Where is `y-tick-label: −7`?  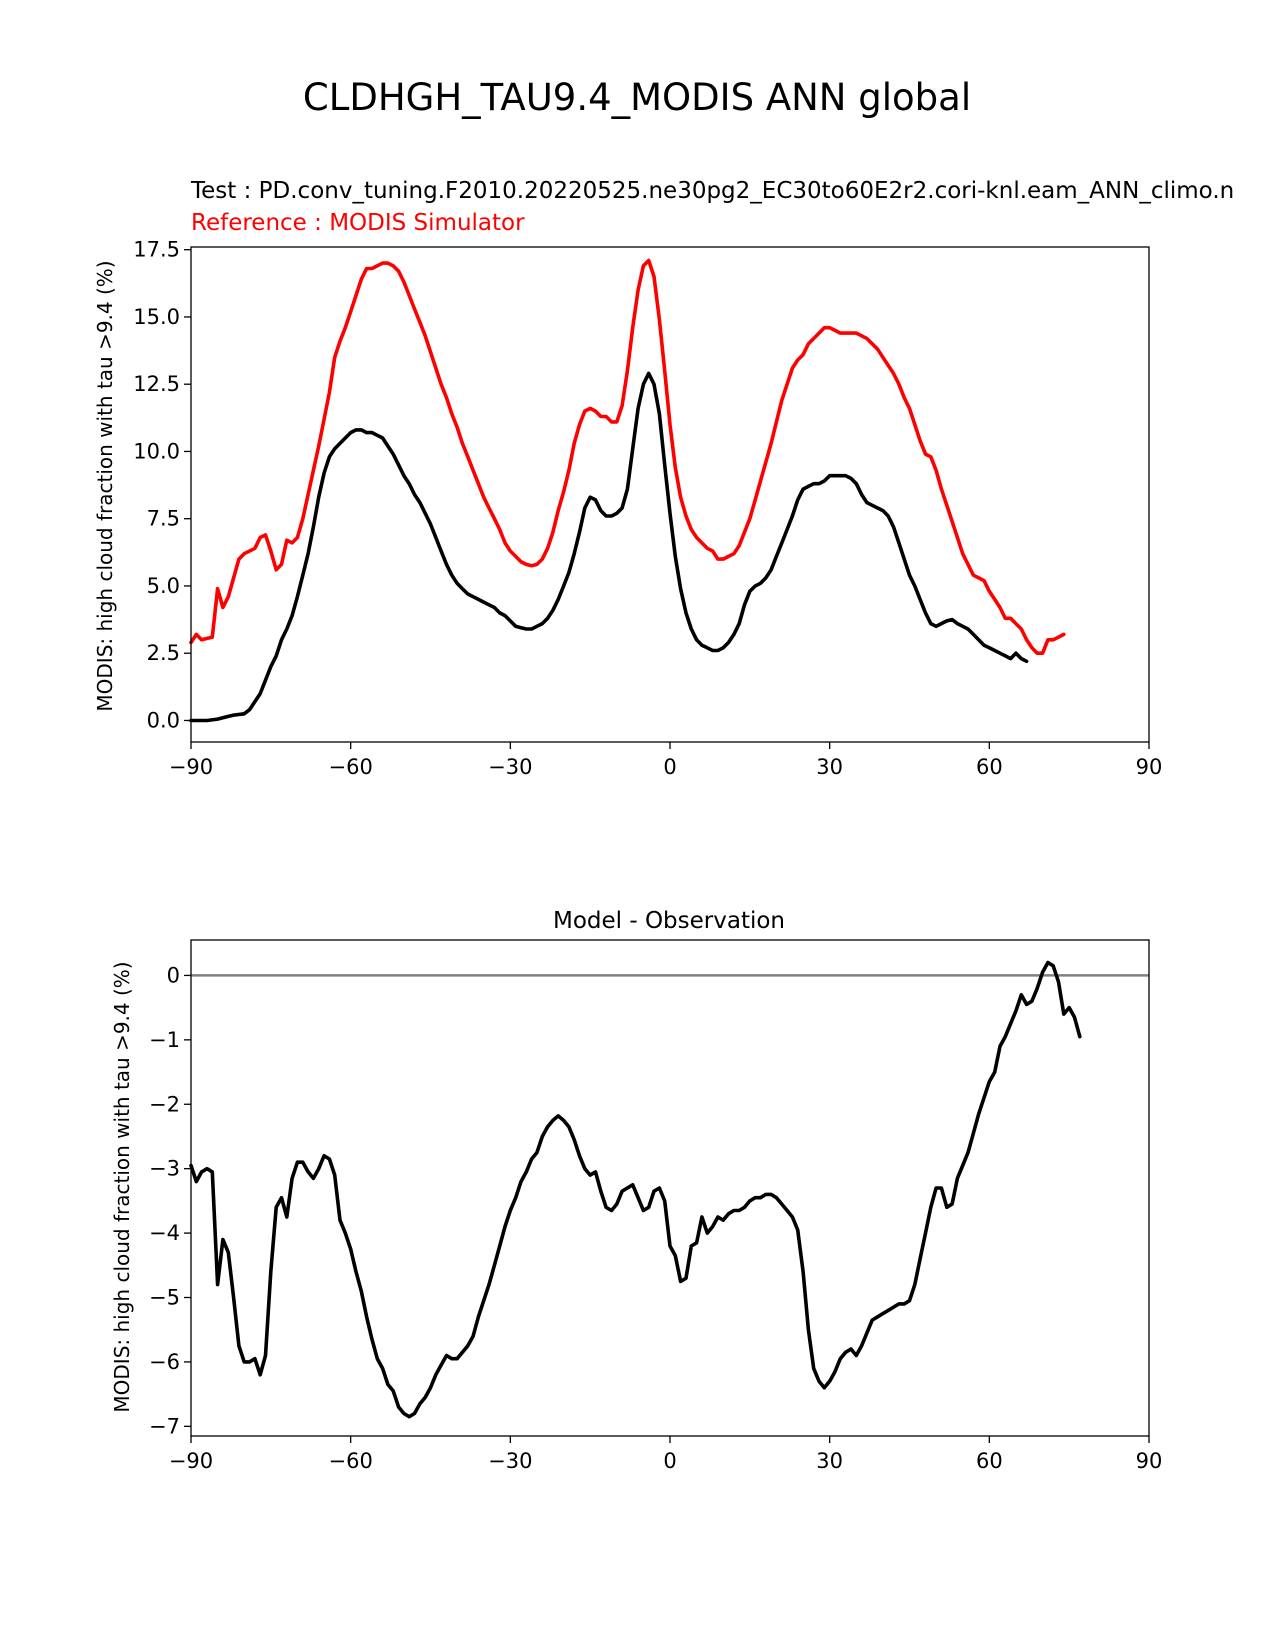
y-tick-label: −7 is located at coordinates (164, 1426).